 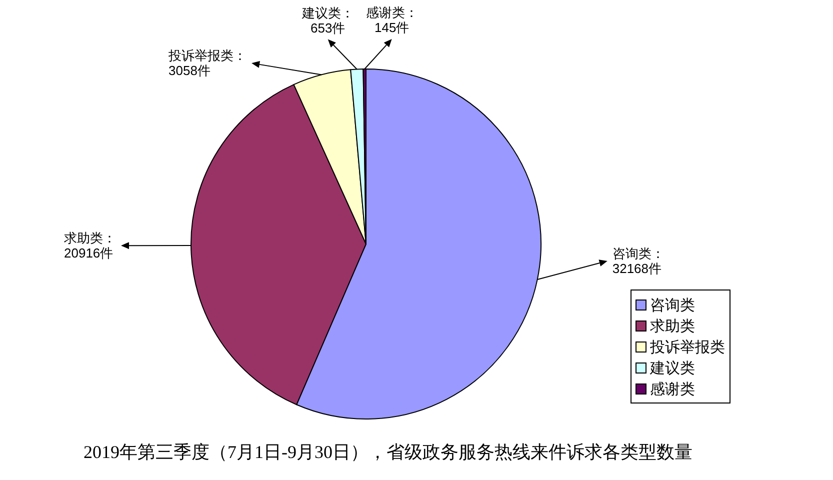 I want to click on data-label: 感谢类：145件, so click(x=392, y=20).